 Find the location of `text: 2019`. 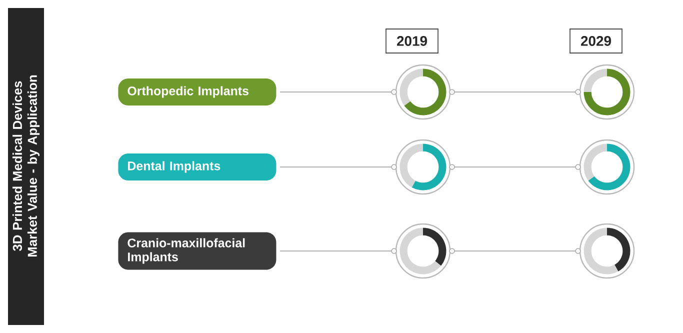

text: 2019 is located at coordinates (412, 41).